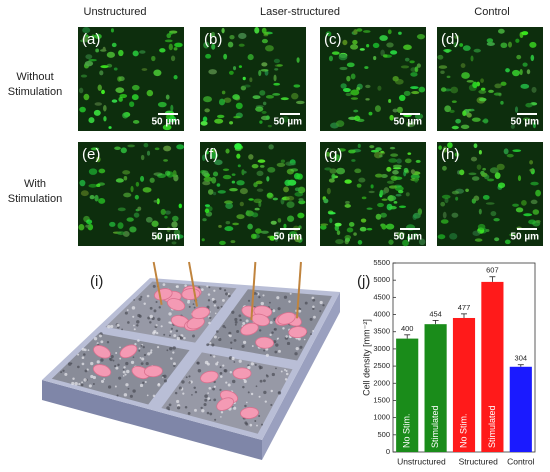  Describe the element at coordinates (366, 357) in the screenshot. I see `y-axis-label: Cell density [mm⁻²]` at that location.